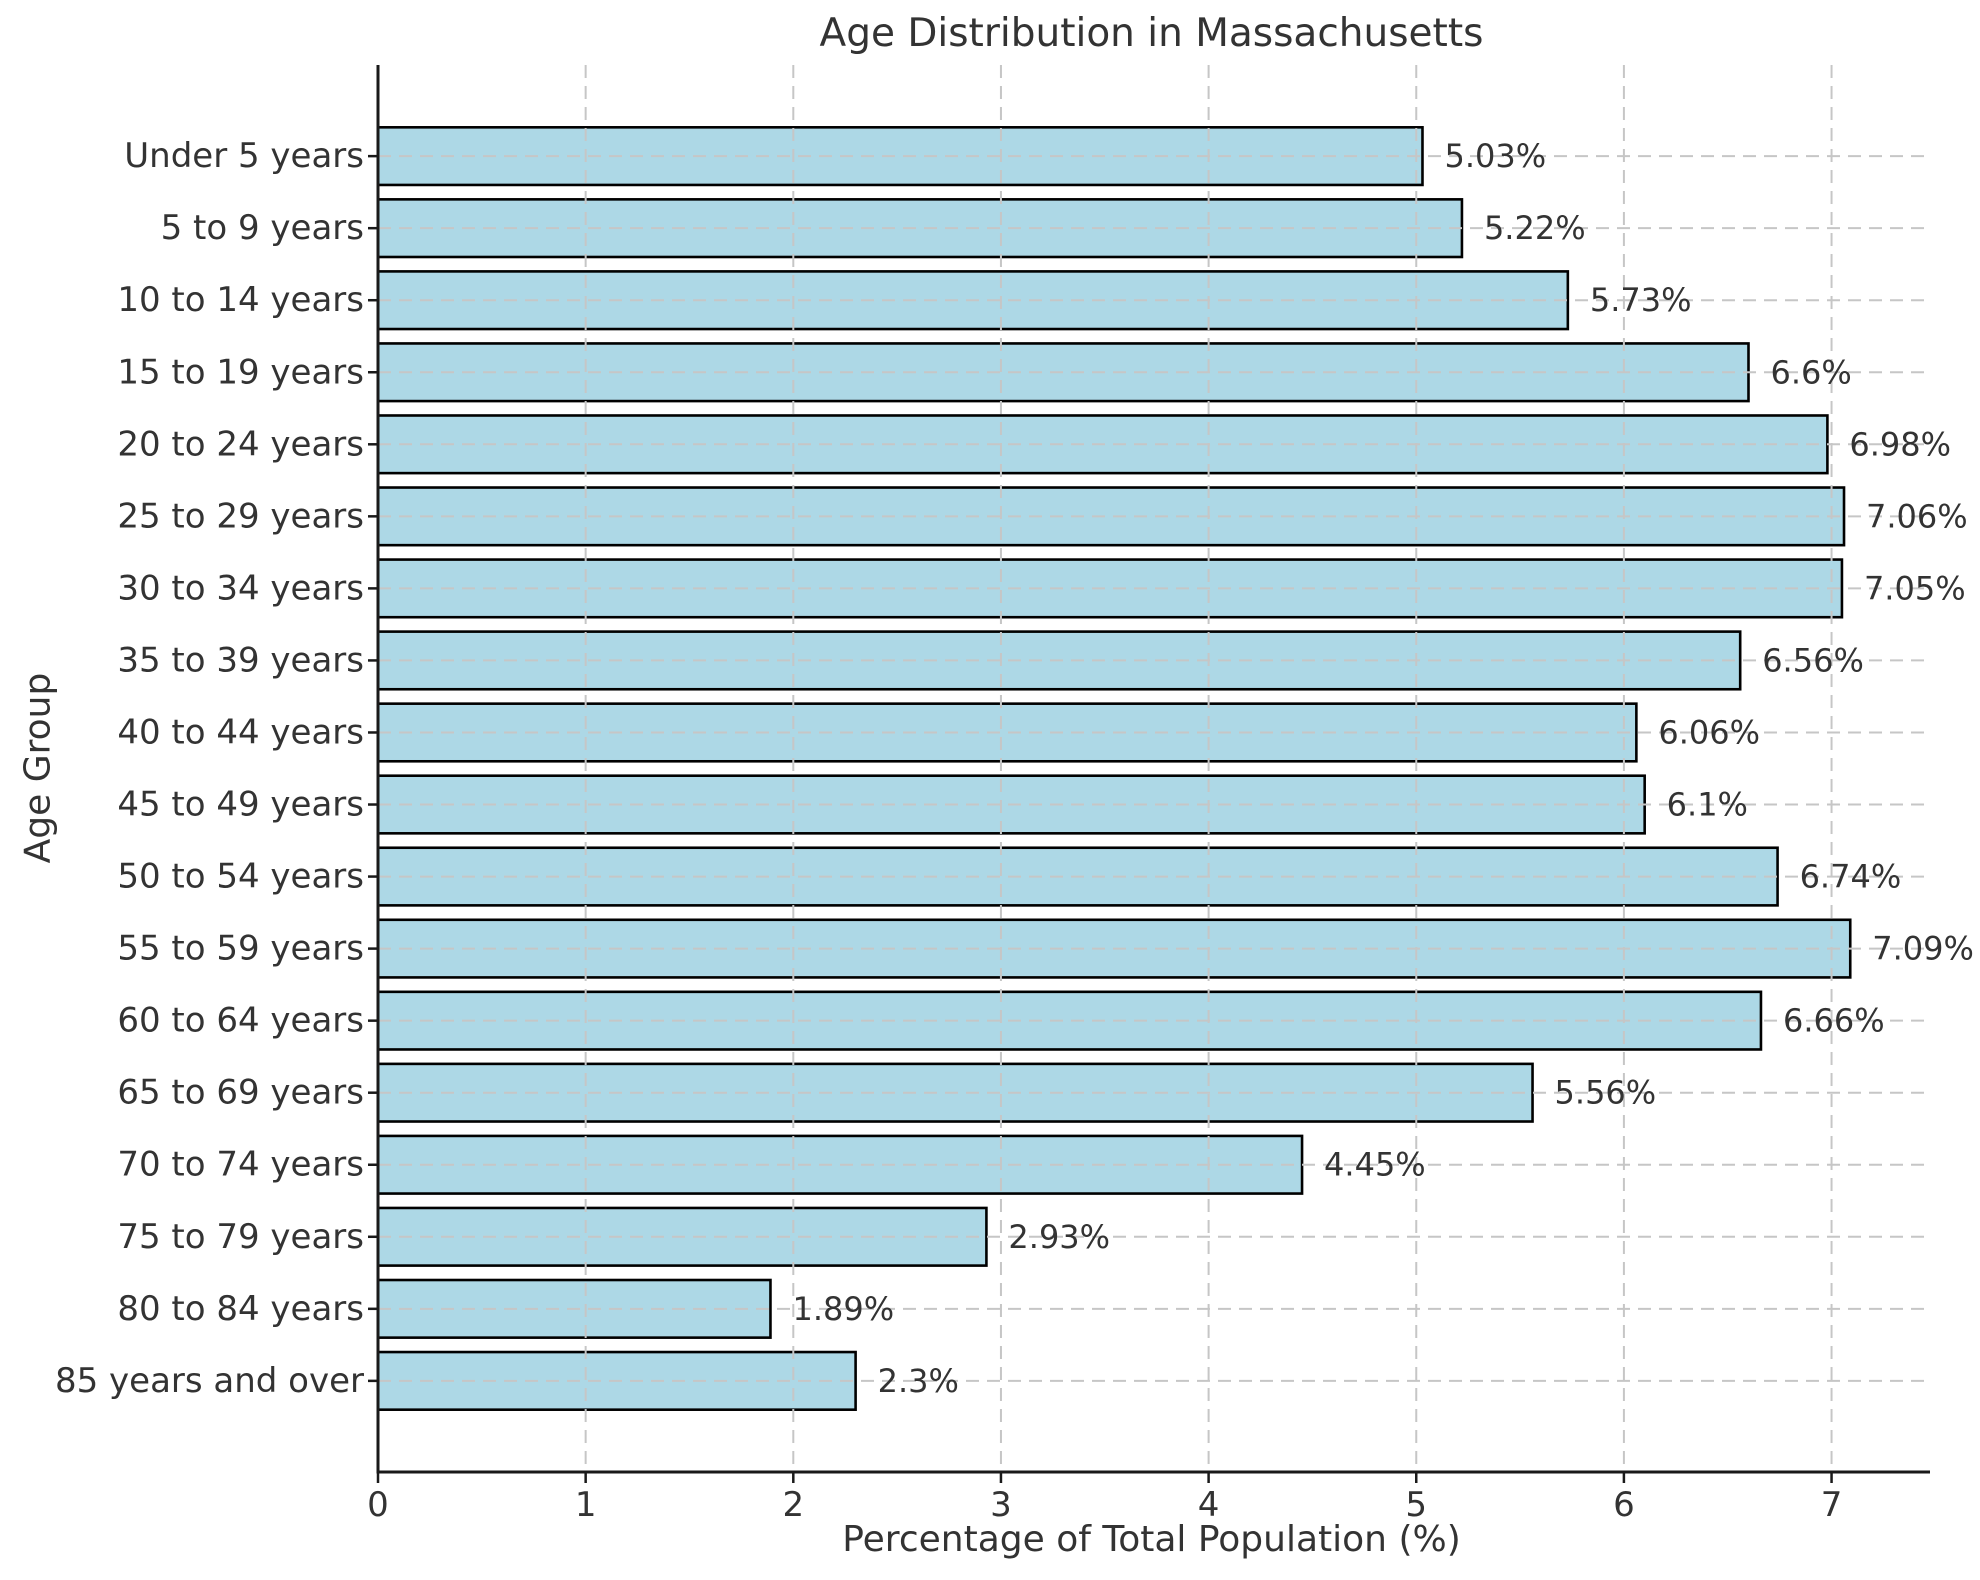  I want to click on y-tick-label: 70 to 74 years, so click(240, 1165).